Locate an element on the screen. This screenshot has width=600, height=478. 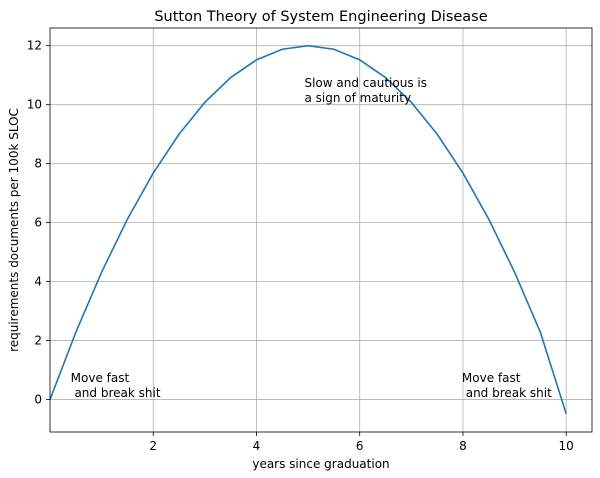
x-tick-label: 10 is located at coordinates (566, 446).